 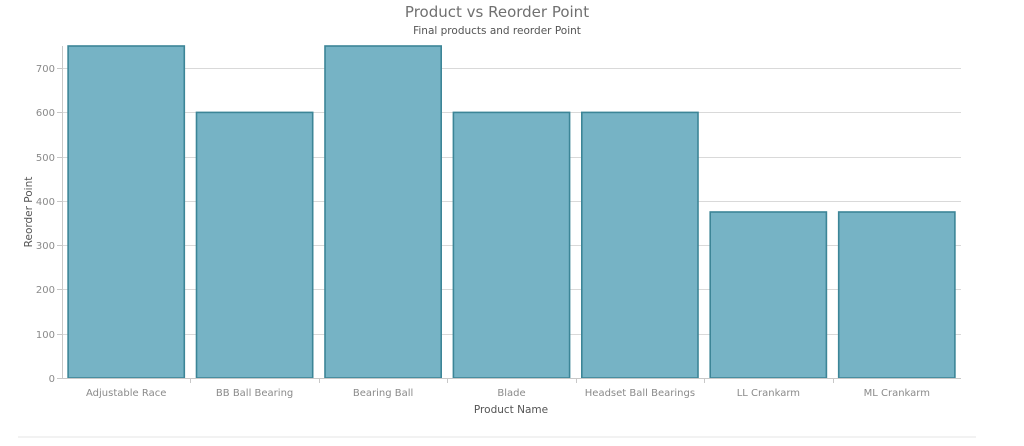 What do you see at coordinates (639, 245) in the screenshot?
I see `bar-headset-ball-bearings` at bounding box center [639, 245].